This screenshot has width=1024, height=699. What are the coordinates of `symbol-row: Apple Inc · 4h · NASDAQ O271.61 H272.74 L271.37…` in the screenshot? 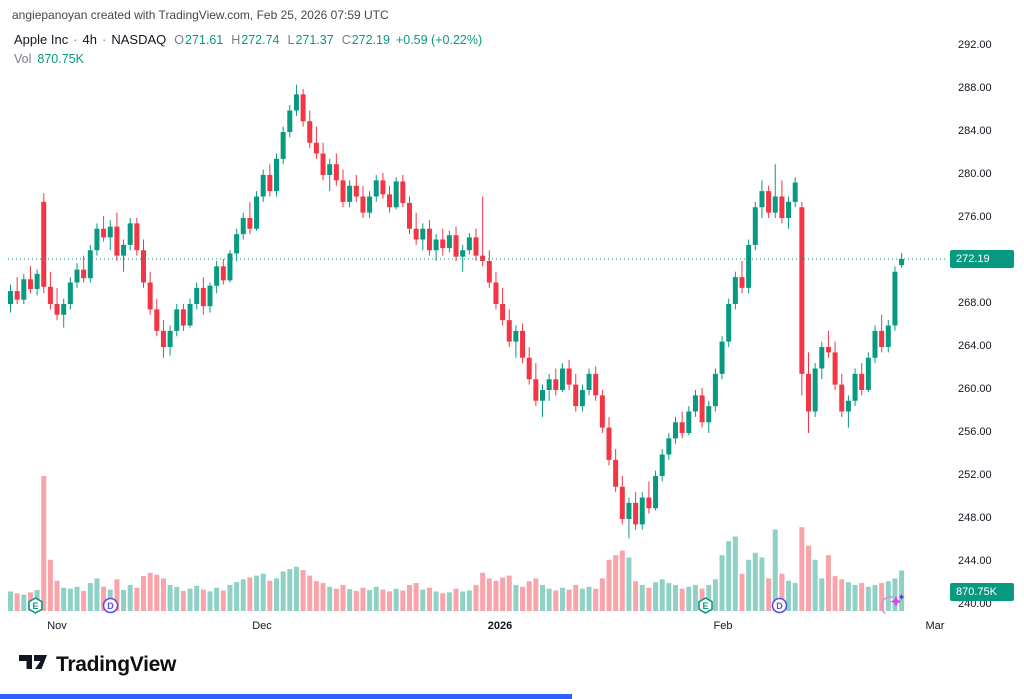 It's located at (248, 40).